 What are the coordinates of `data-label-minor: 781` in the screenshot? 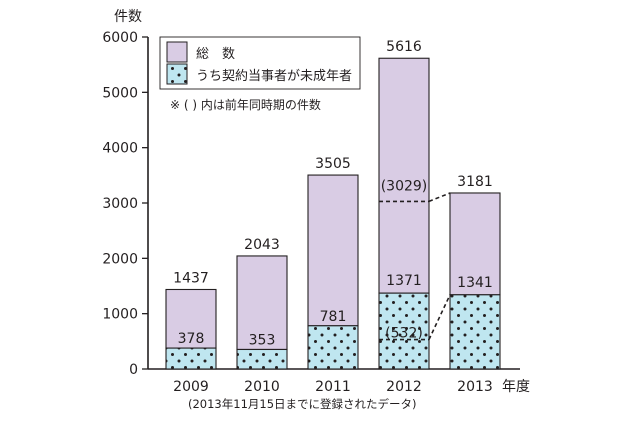 It's located at (333, 317).